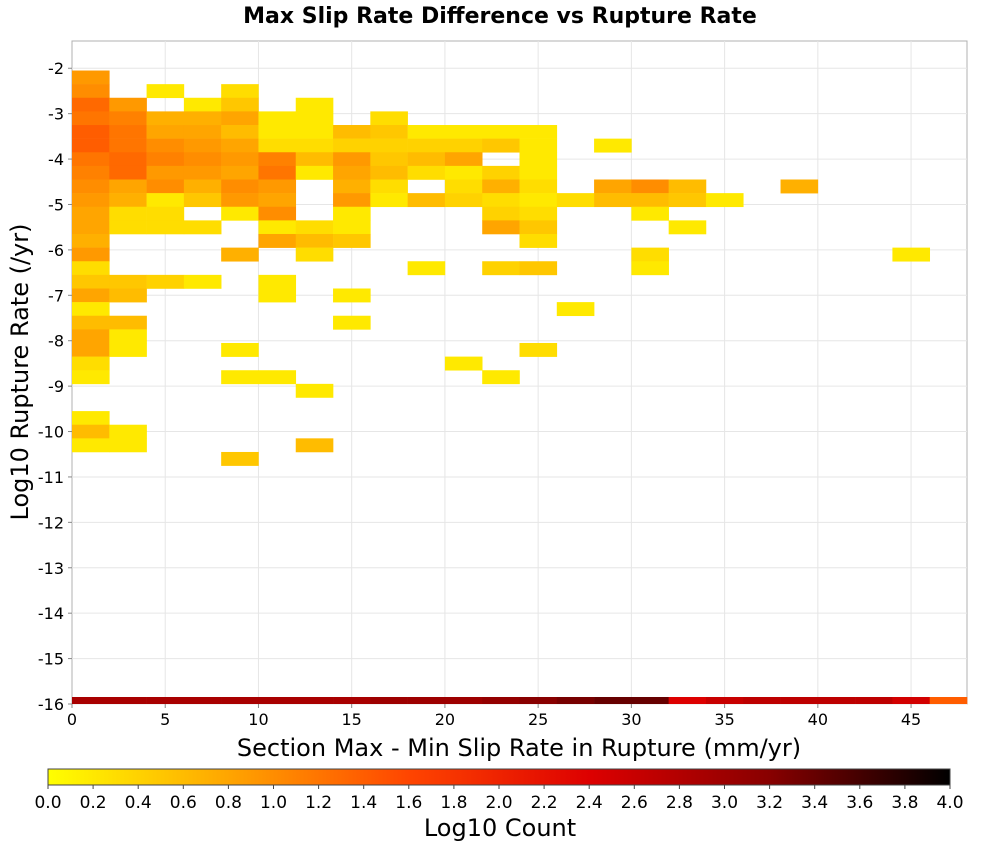 The width and height of the screenshot is (1000, 850). What do you see at coordinates (228, 803) in the screenshot?
I see `colorbar-tick-label: 0.8` at bounding box center [228, 803].